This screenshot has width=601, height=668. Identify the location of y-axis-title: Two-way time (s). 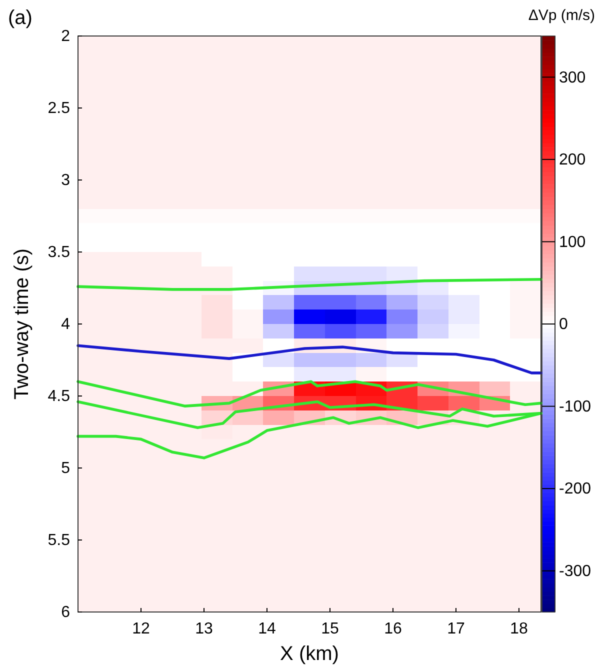
(22, 324).